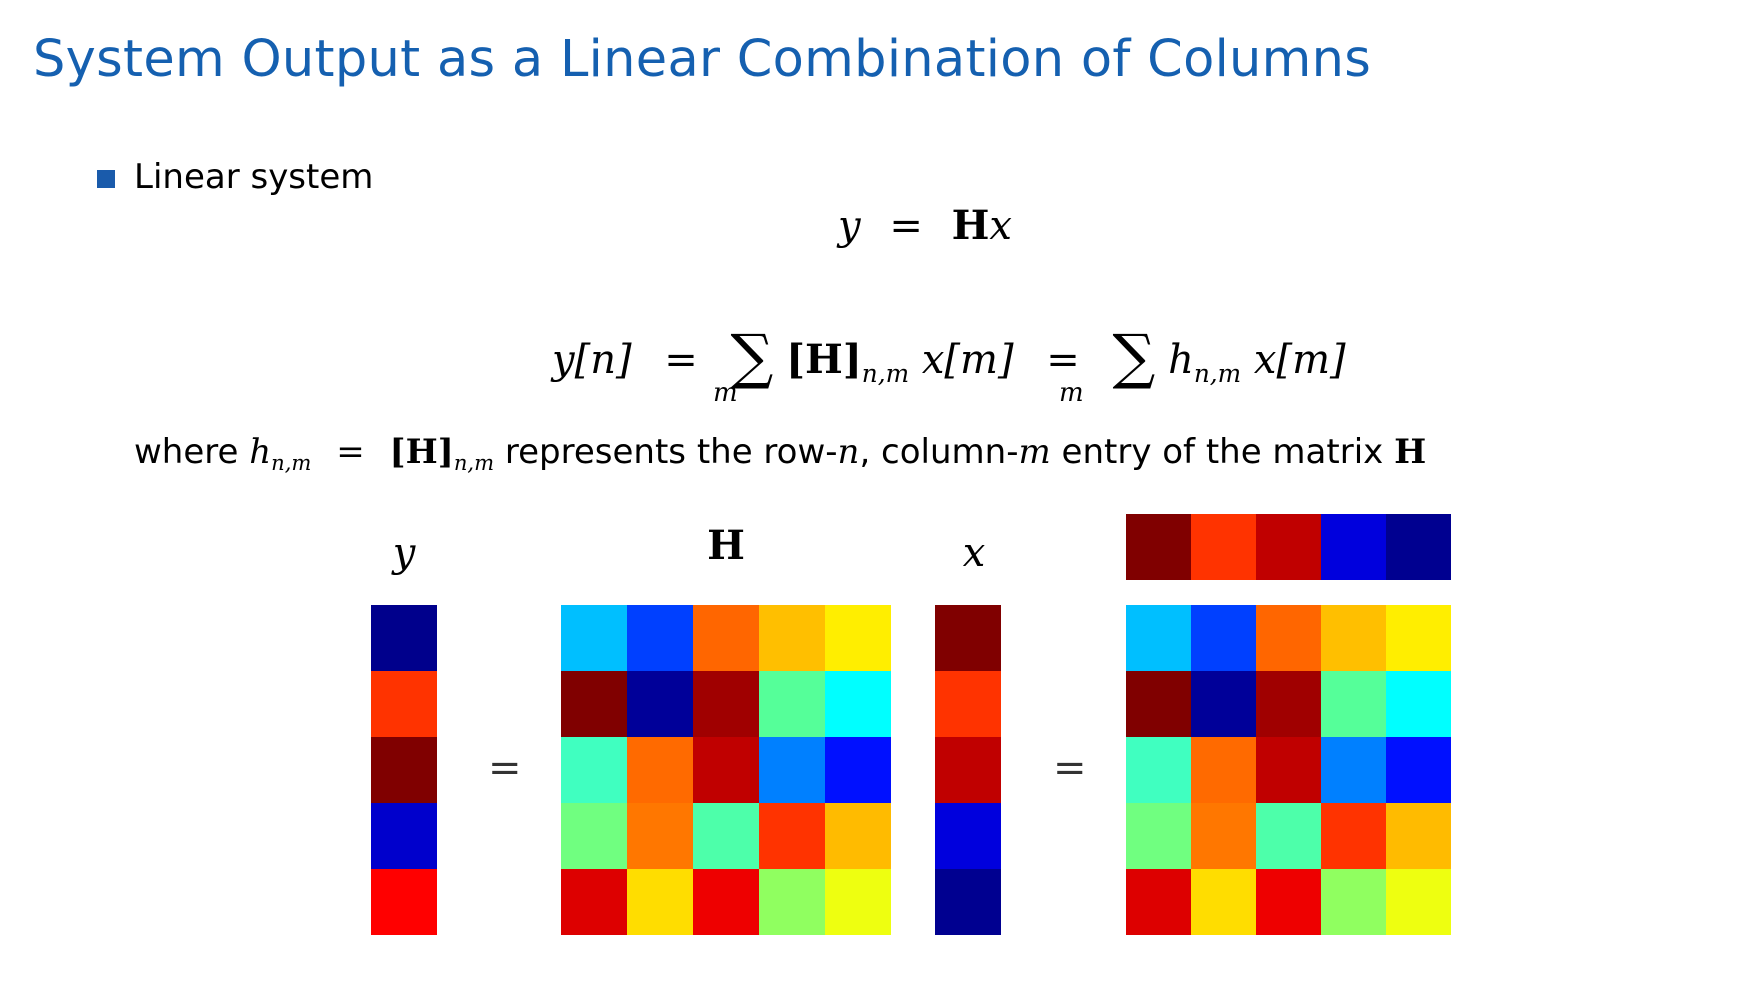 Image resolution: width=1763 pixels, height=991 pixels. Describe the element at coordinates (592, 360) in the screenshot. I see `eq2-lhs: y[n]` at that location.